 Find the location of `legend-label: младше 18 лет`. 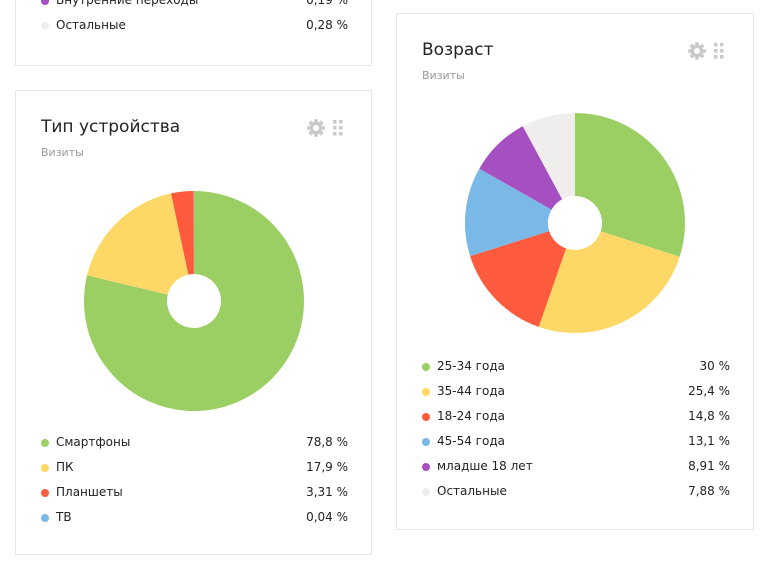

legend-label: младше 18 лет is located at coordinates (485, 466).